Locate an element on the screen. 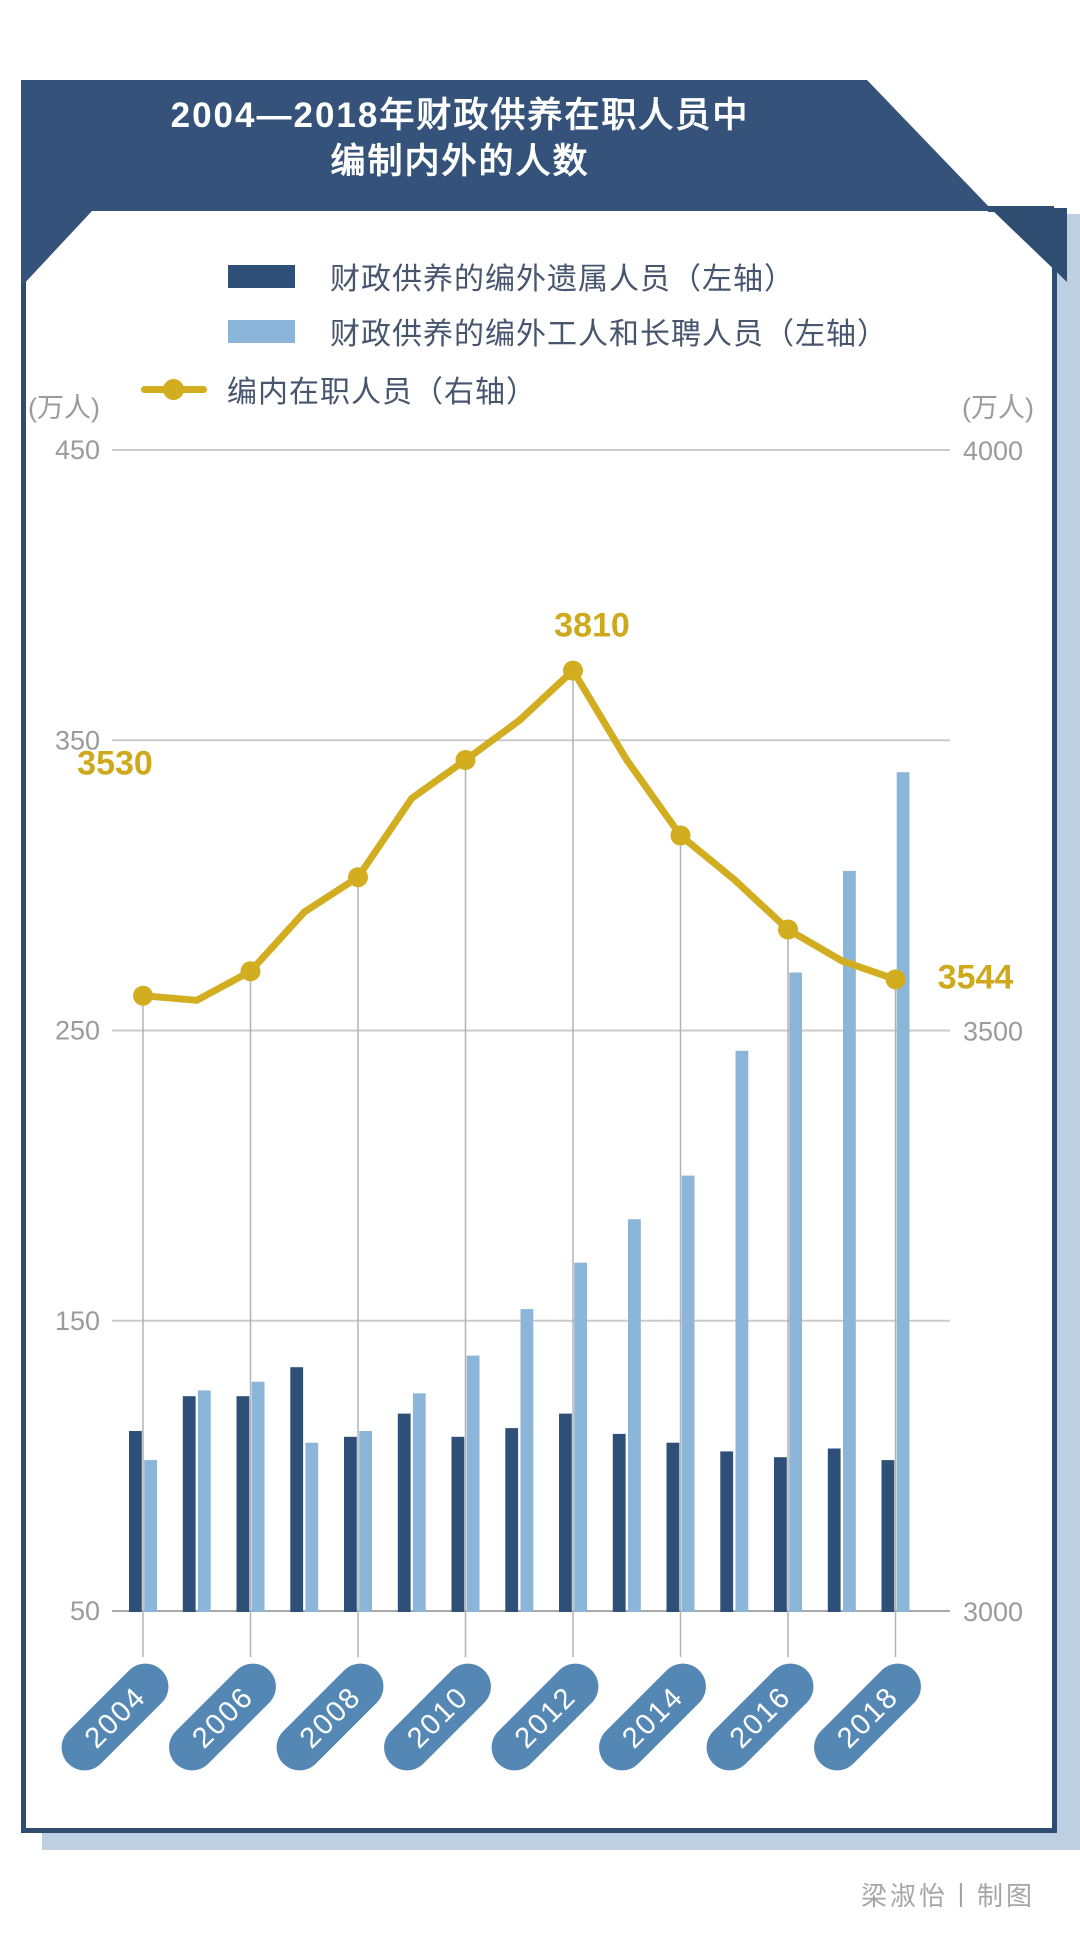 Image resolution: width=1080 pixels, height=1948 pixels. bar-light-2010 is located at coordinates (473, 1483).